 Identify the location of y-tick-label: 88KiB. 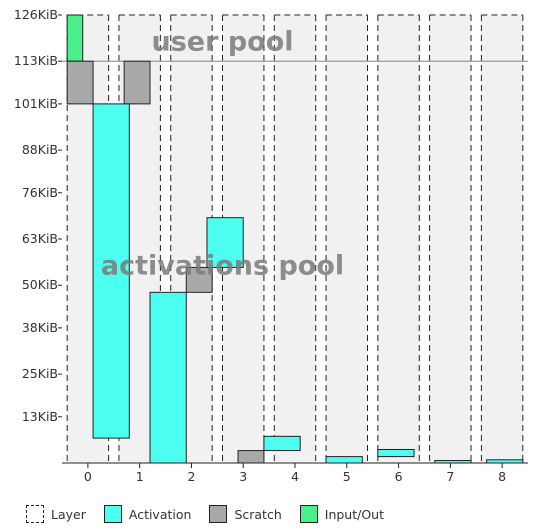
(40, 149).